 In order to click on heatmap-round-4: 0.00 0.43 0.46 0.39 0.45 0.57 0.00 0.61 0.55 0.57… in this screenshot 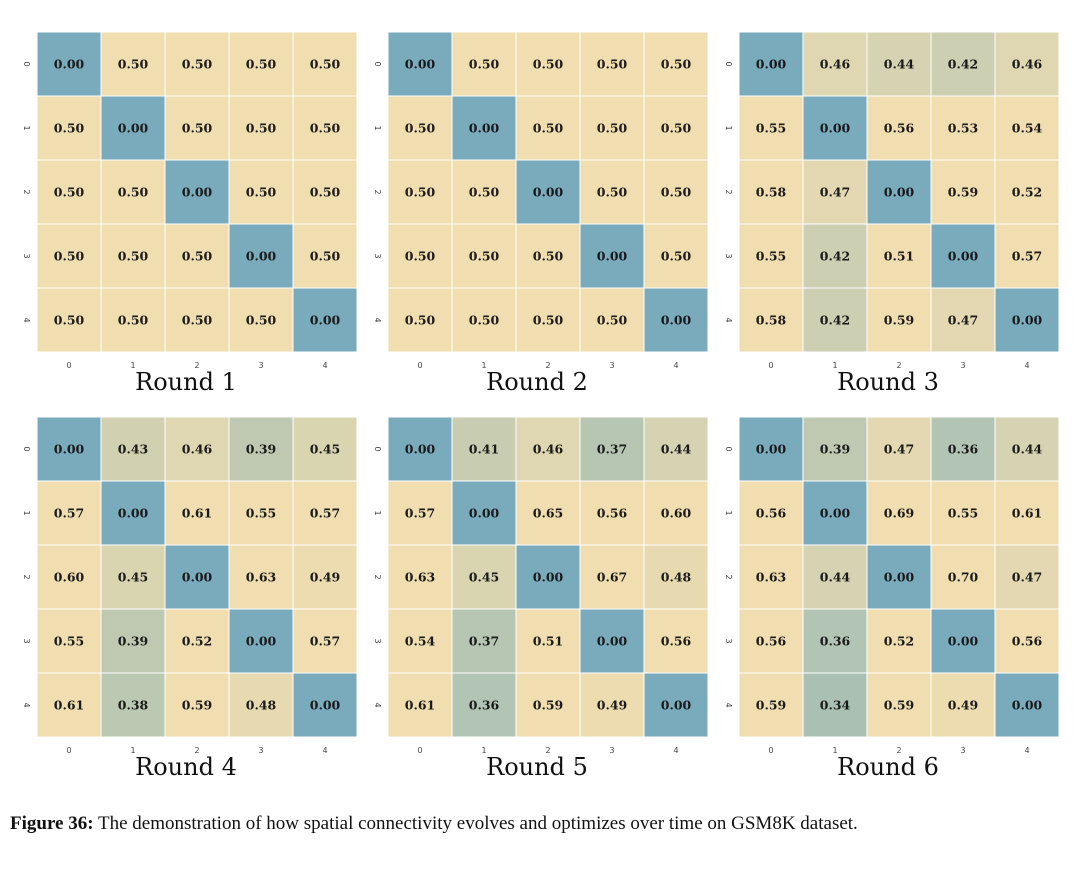, I will do `click(190, 585)`.